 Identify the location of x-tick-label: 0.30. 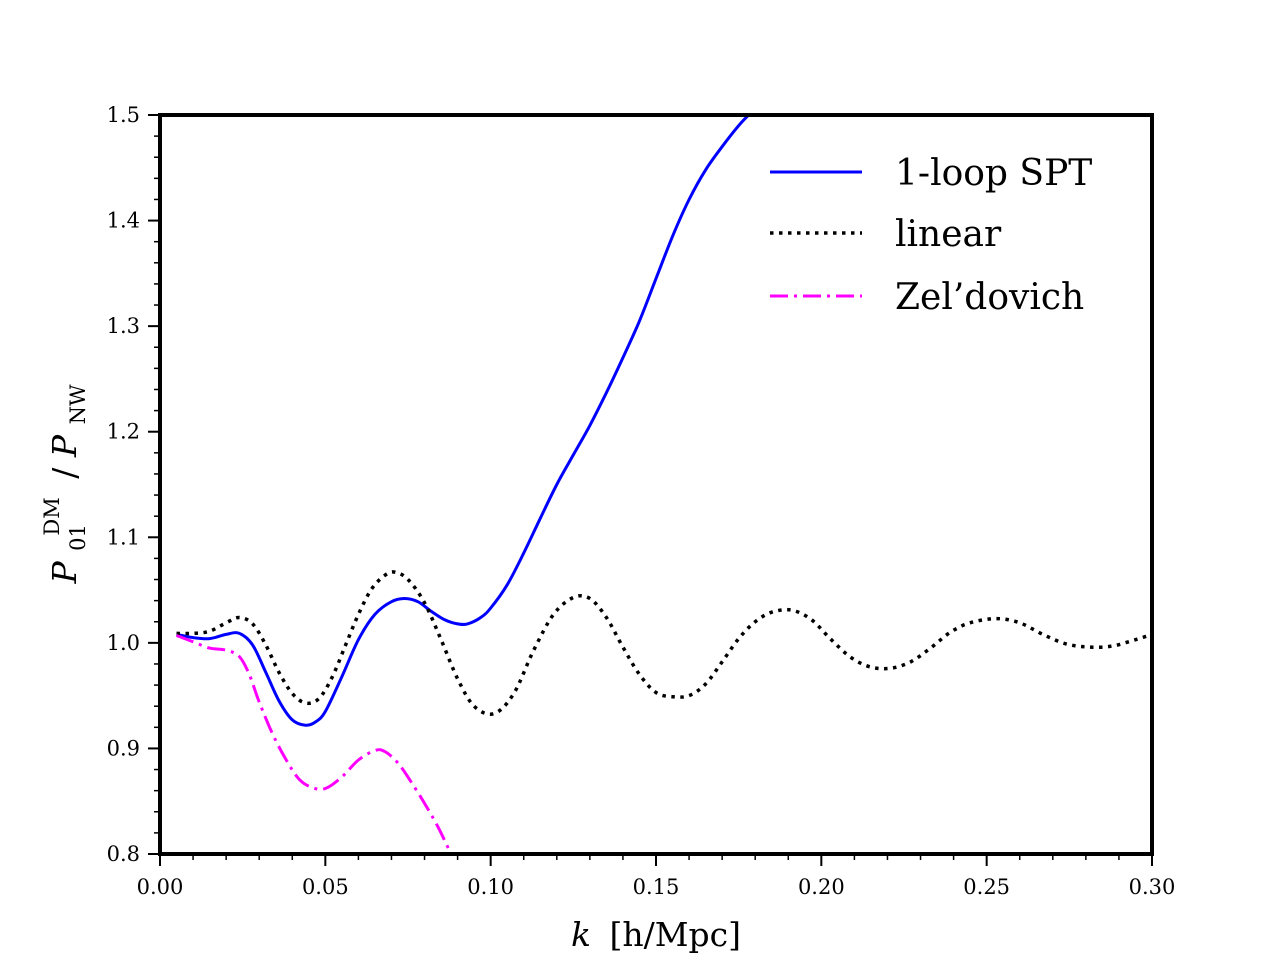
(1152, 887).